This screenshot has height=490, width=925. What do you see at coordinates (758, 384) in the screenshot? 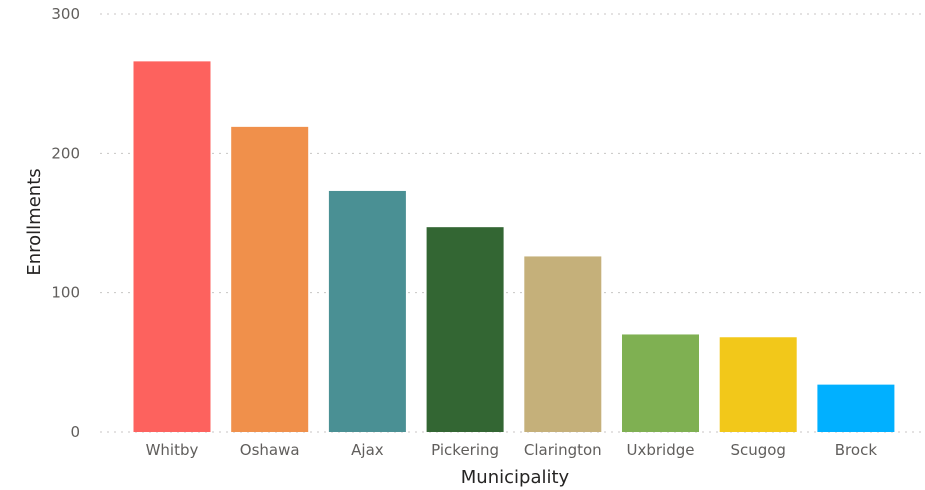
I see `bar-scugog` at bounding box center [758, 384].